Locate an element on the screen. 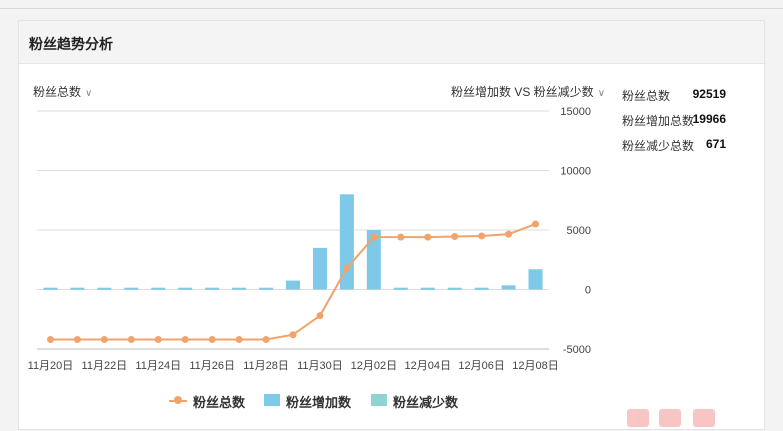 The width and height of the screenshot is (783, 431). compare-dropdown-label: 粉丝增加数 VS 粉丝减少数 is located at coordinates (522, 92).